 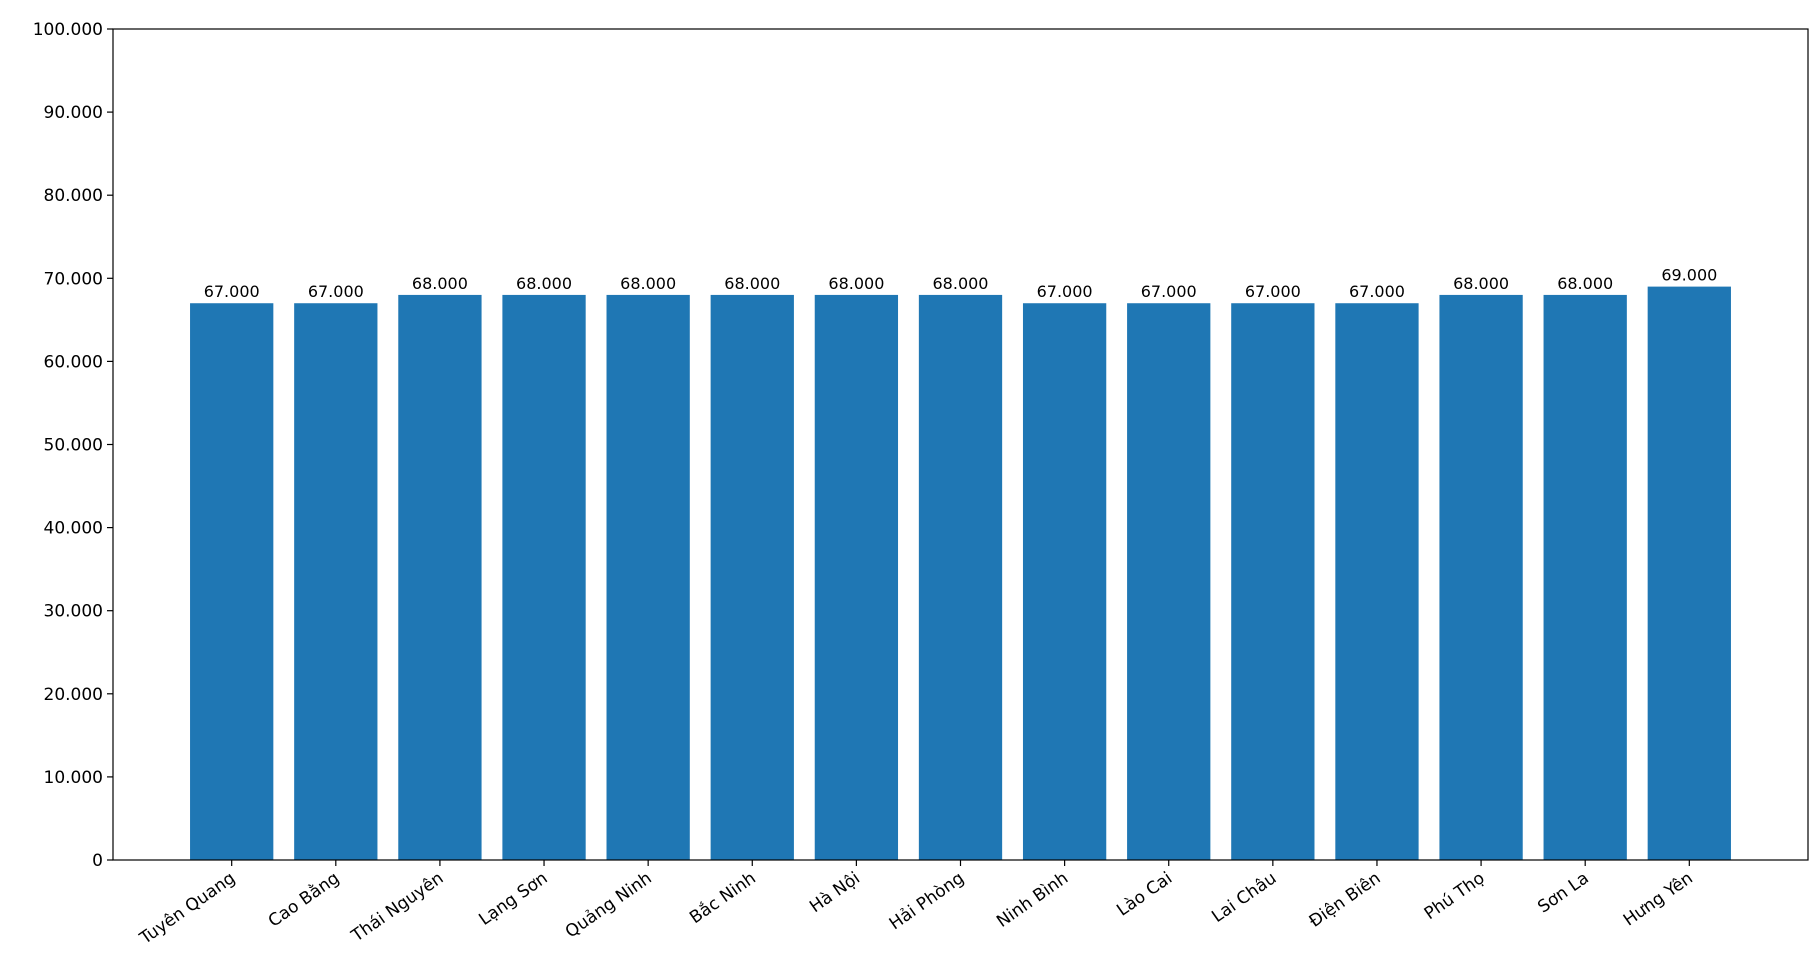 What do you see at coordinates (1689, 275) in the screenshot?
I see `value-label: 69.000` at bounding box center [1689, 275].